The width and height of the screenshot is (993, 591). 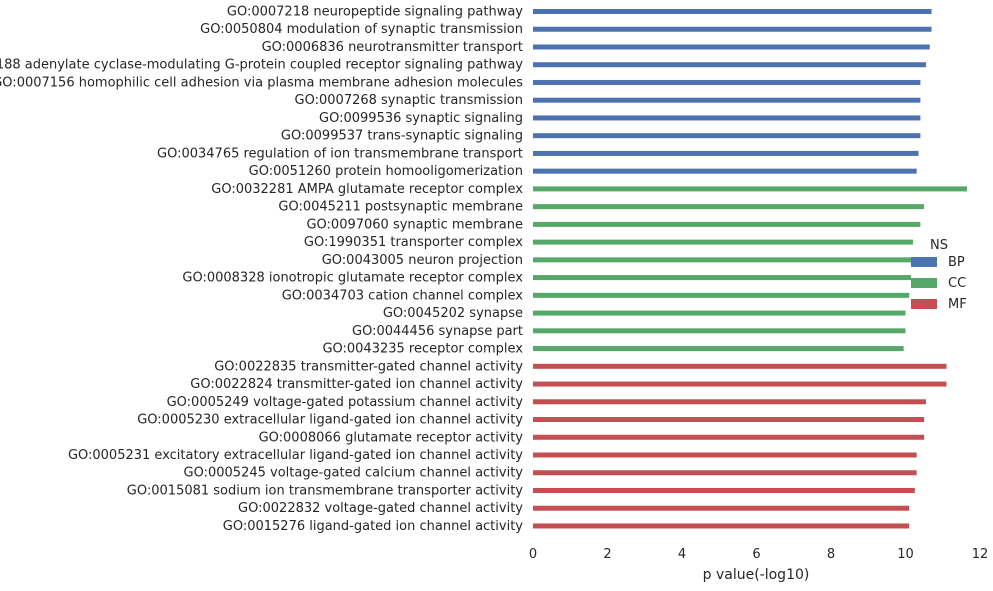 What do you see at coordinates (905, 554) in the screenshot?
I see `x-tick-label: 10` at bounding box center [905, 554].